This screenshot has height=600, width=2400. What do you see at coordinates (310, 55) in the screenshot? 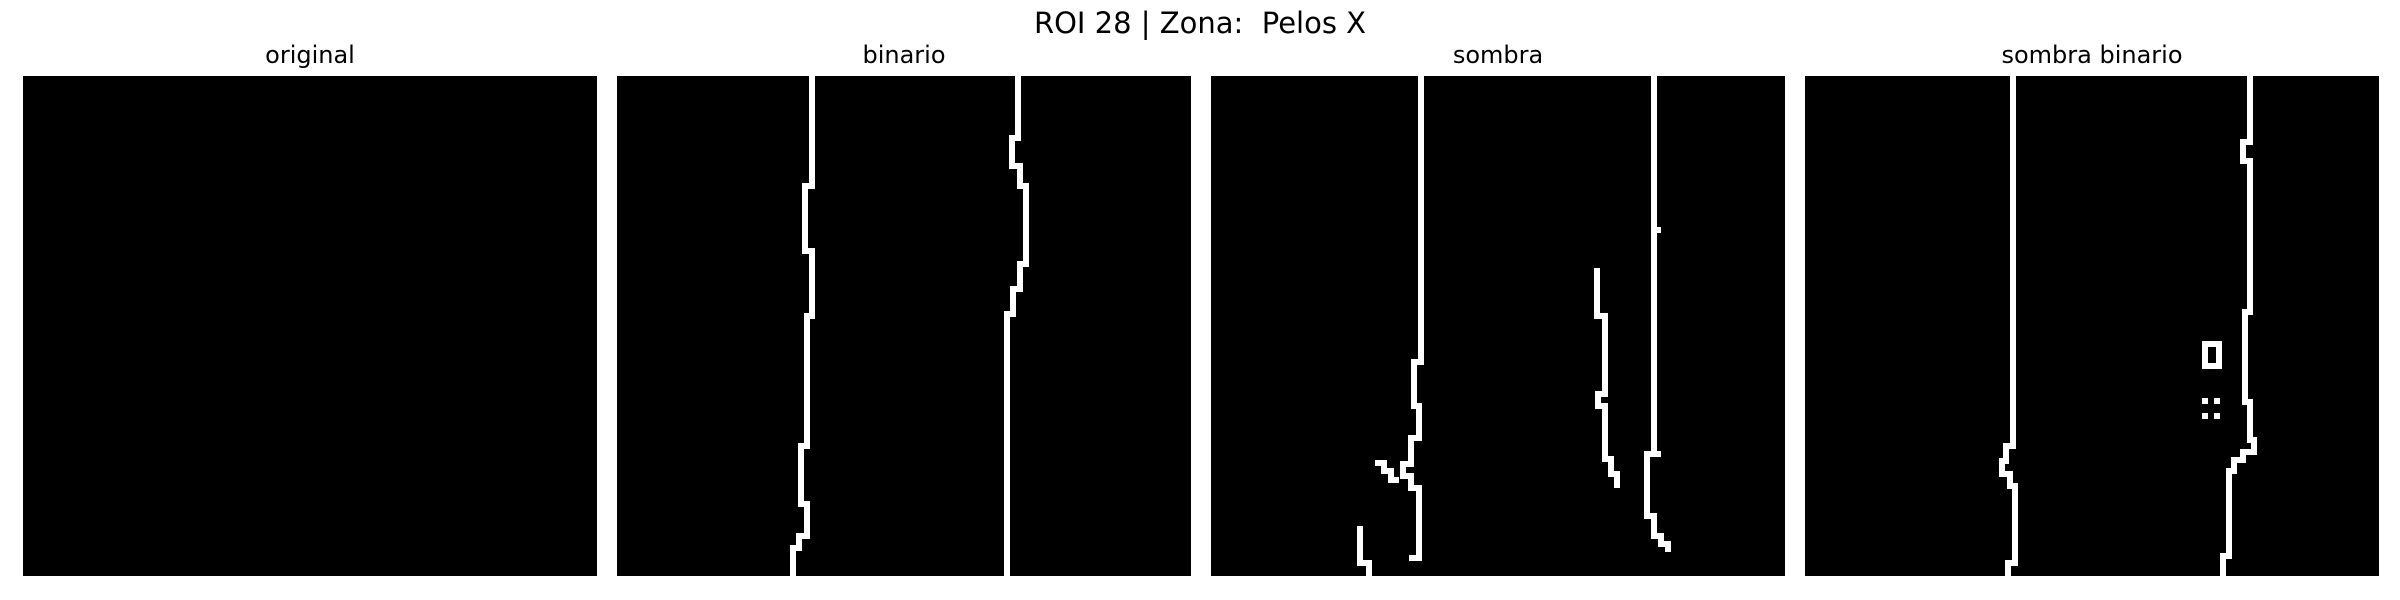
I see `panel-title-original: original` at bounding box center [310, 55].